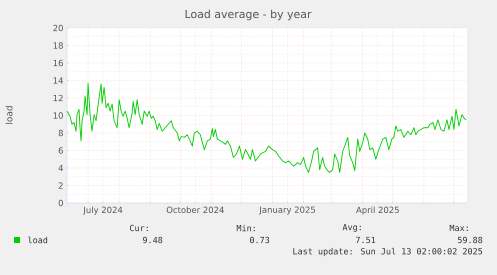  I want to click on x-tick-label: July 2024, so click(102, 210).